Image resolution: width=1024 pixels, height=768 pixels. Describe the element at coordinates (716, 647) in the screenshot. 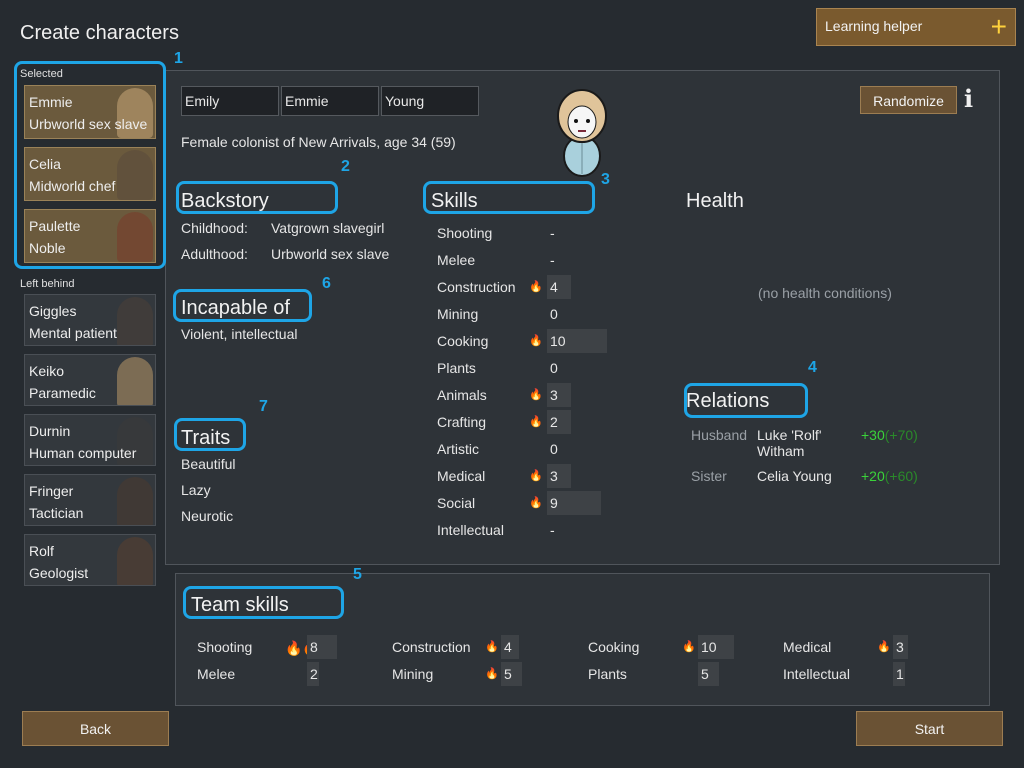

I see `team-skill-value: 10` at that location.